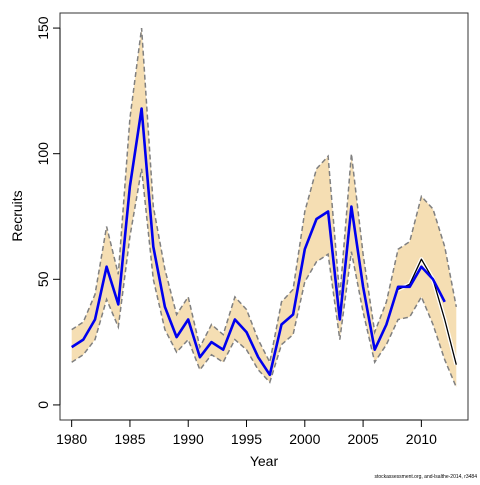 The image size is (480, 485). What do you see at coordinates (43, 154) in the screenshot?
I see `y-tick-label: 100` at bounding box center [43, 154].